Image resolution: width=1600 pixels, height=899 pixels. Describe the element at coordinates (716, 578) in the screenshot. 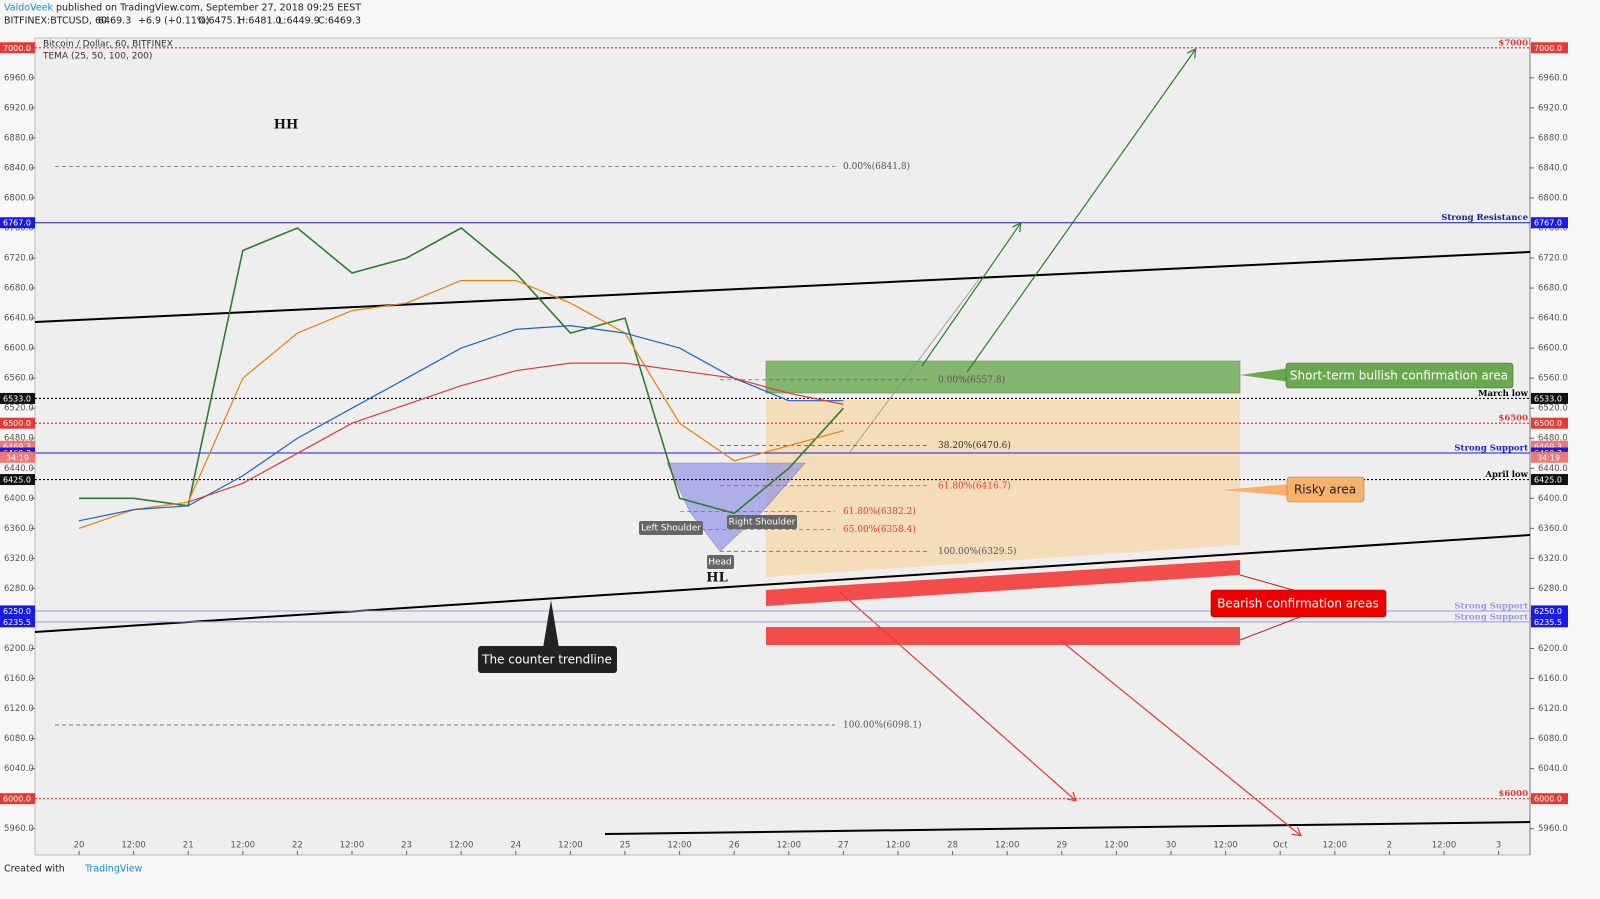

I see `annotation: HL` at that location.